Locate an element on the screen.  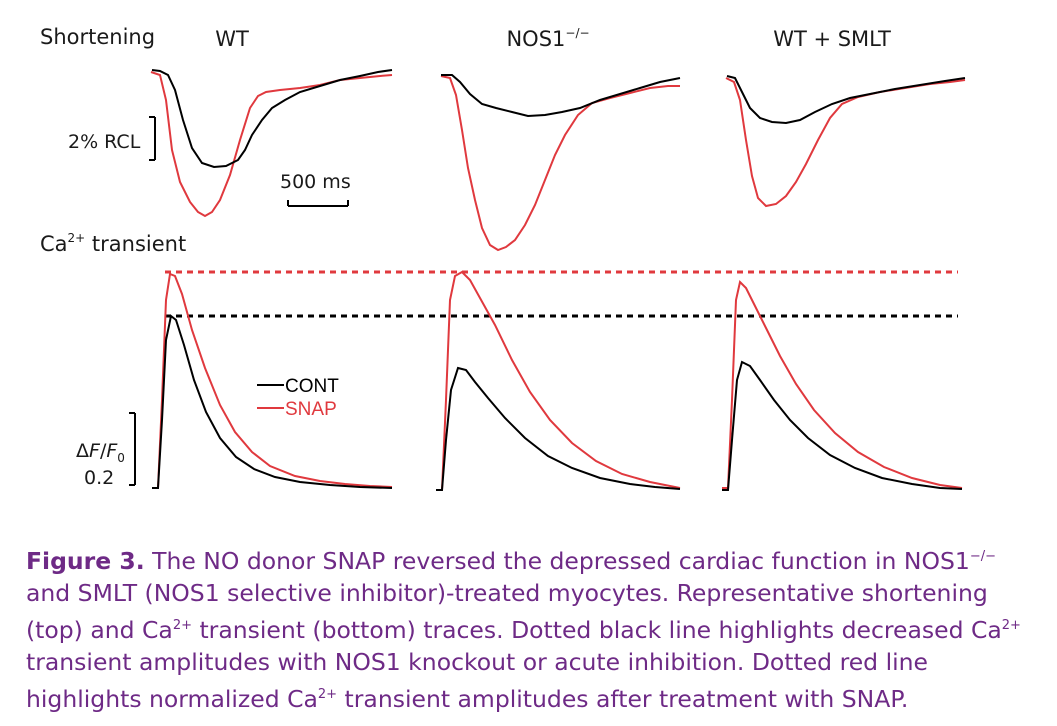
wt-shortening-cont-trace is located at coordinates (272, 119).